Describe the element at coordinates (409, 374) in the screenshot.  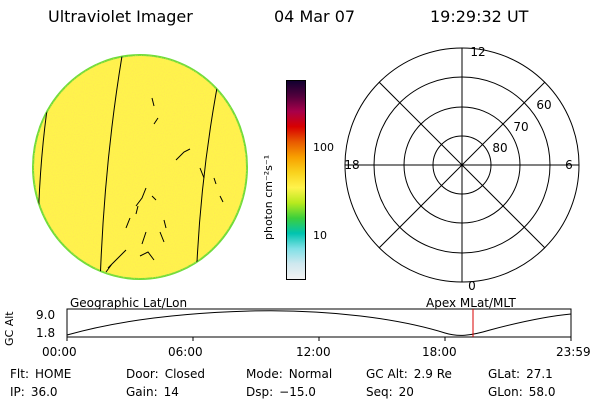
I see `status-field: GC Alt: 2.9 Re` at that location.